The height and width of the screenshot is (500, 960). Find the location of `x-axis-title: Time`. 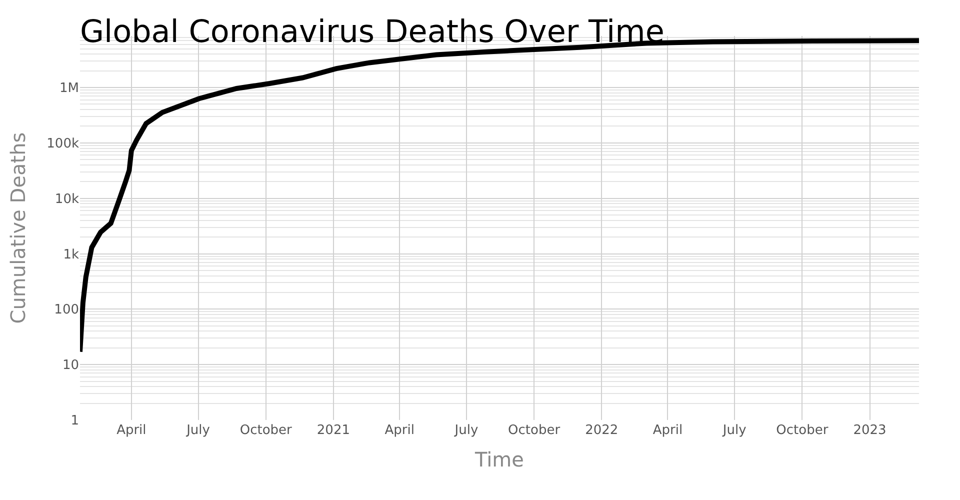

x-axis-title: Time is located at coordinates (499, 460).